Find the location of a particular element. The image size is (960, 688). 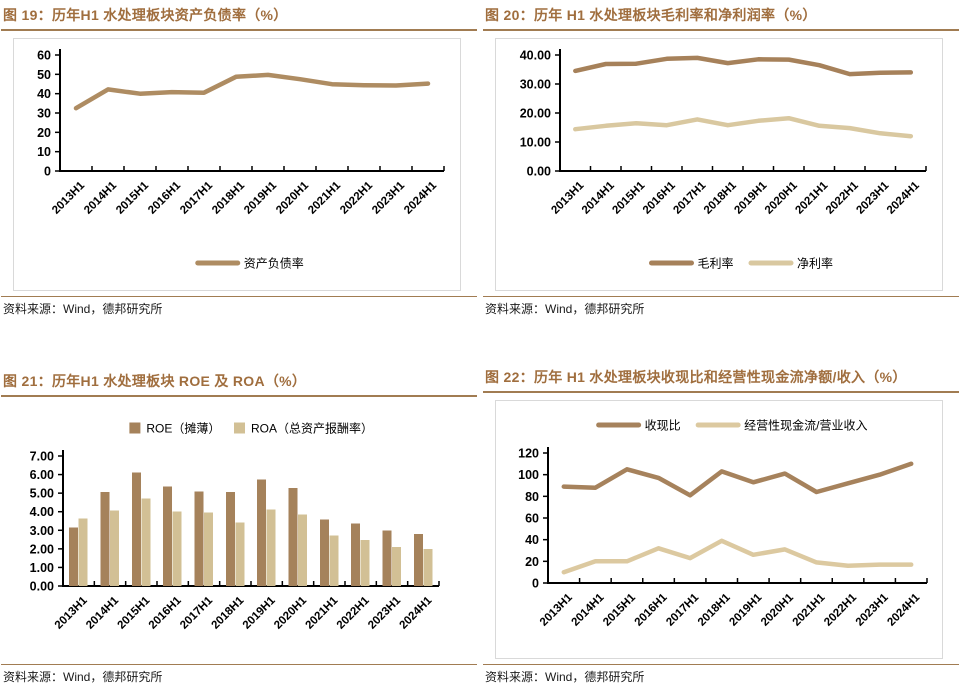

figure-22-source: 资料来源：Wind，德邦研究所 is located at coordinates (565, 677).